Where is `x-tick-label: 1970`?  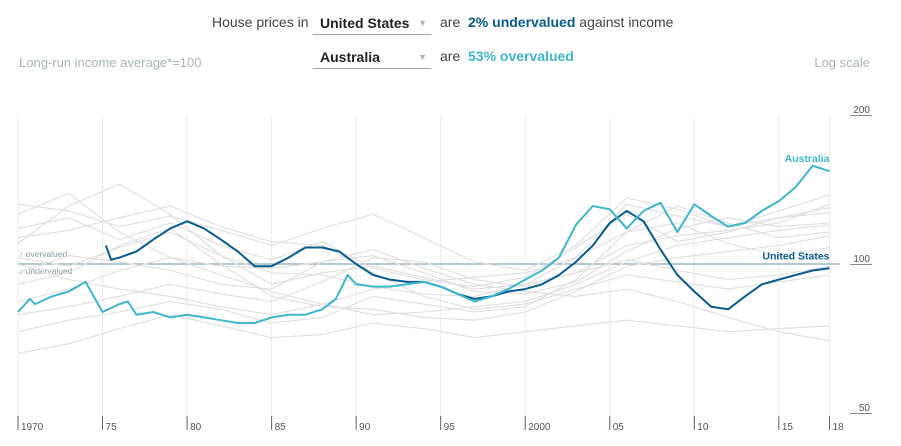 x-tick-label: 1970 is located at coordinates (32, 427).